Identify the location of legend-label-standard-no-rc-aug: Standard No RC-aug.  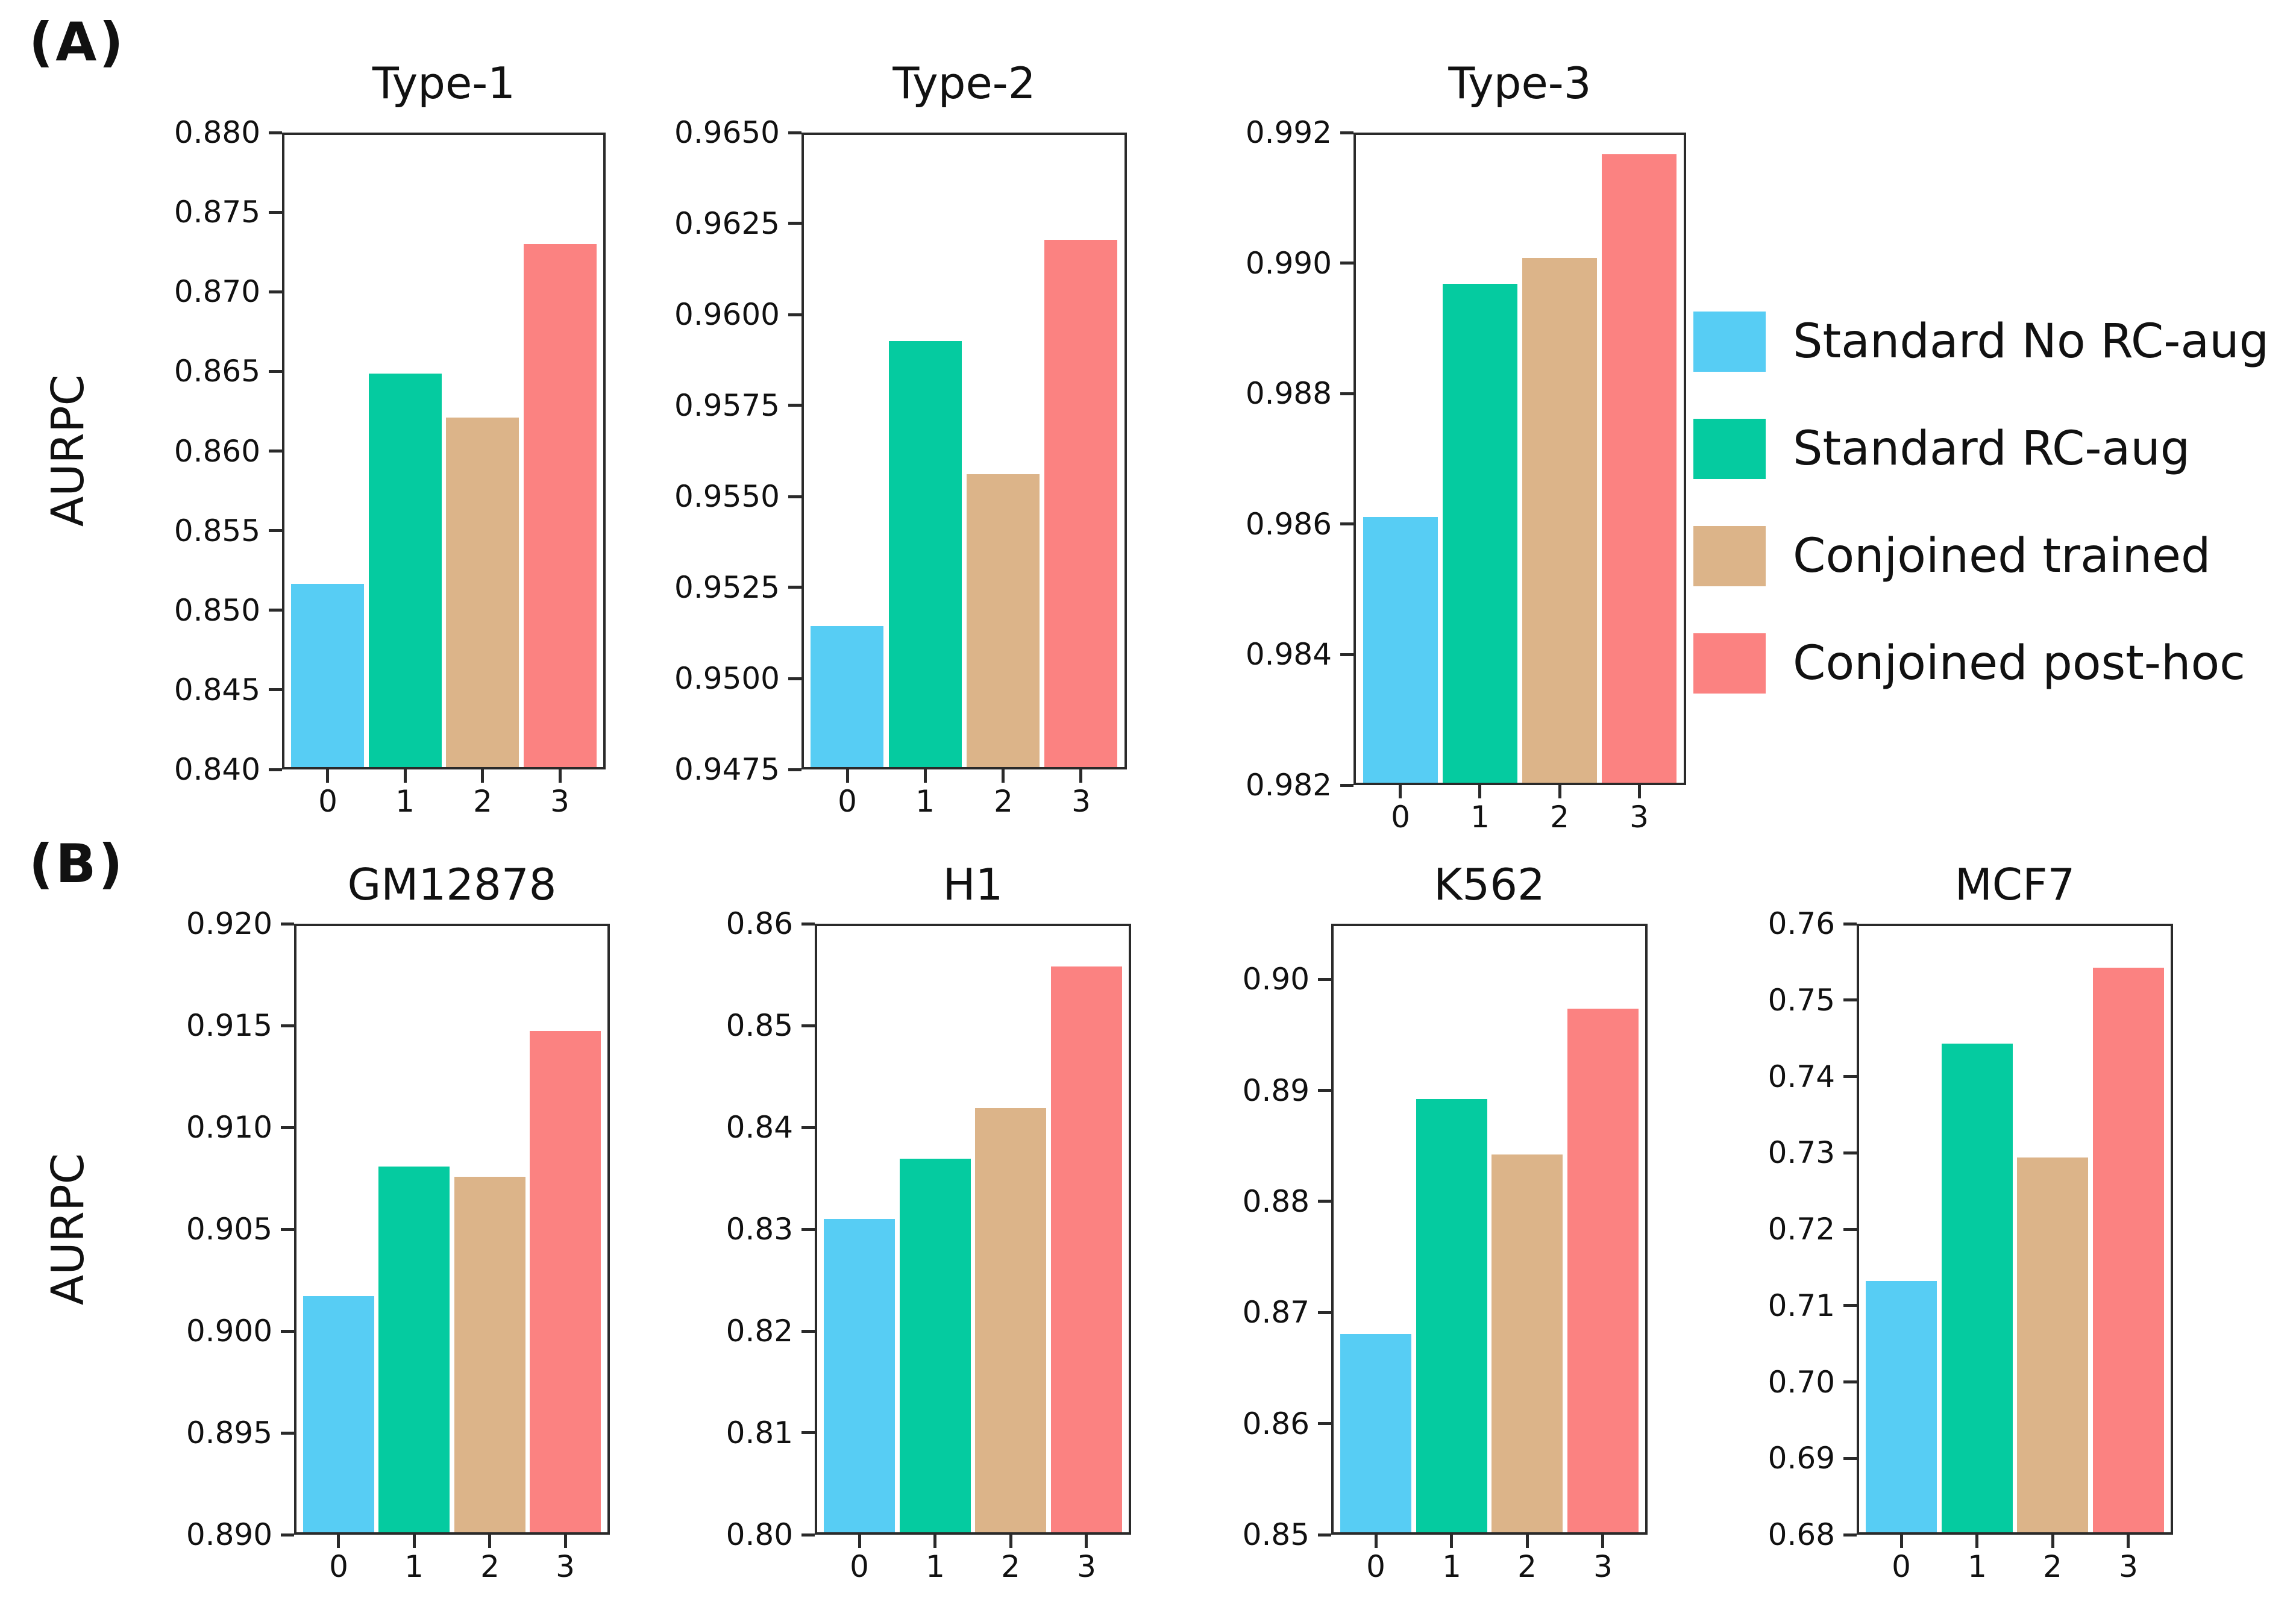
(2031, 342).